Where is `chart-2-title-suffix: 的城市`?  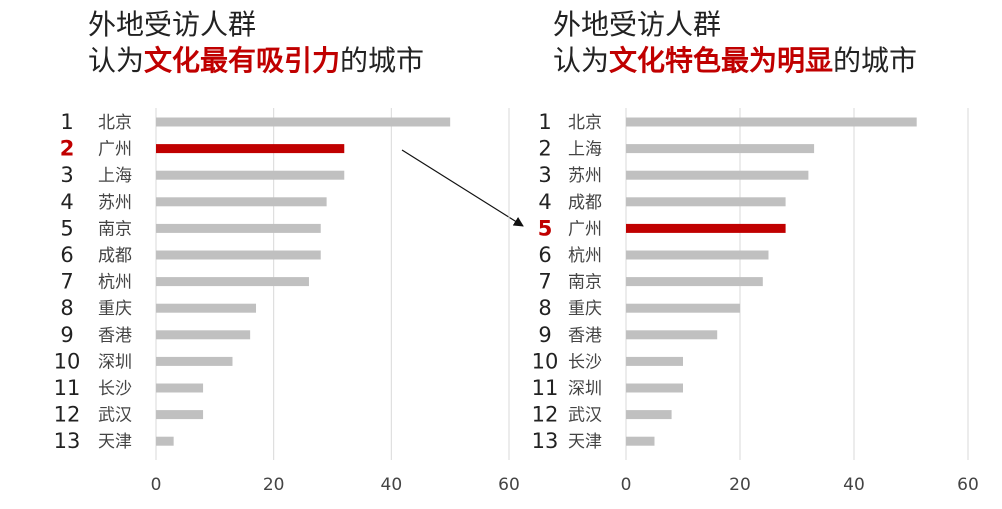 chart-2-title-suffix: 的城市 is located at coordinates (875, 60).